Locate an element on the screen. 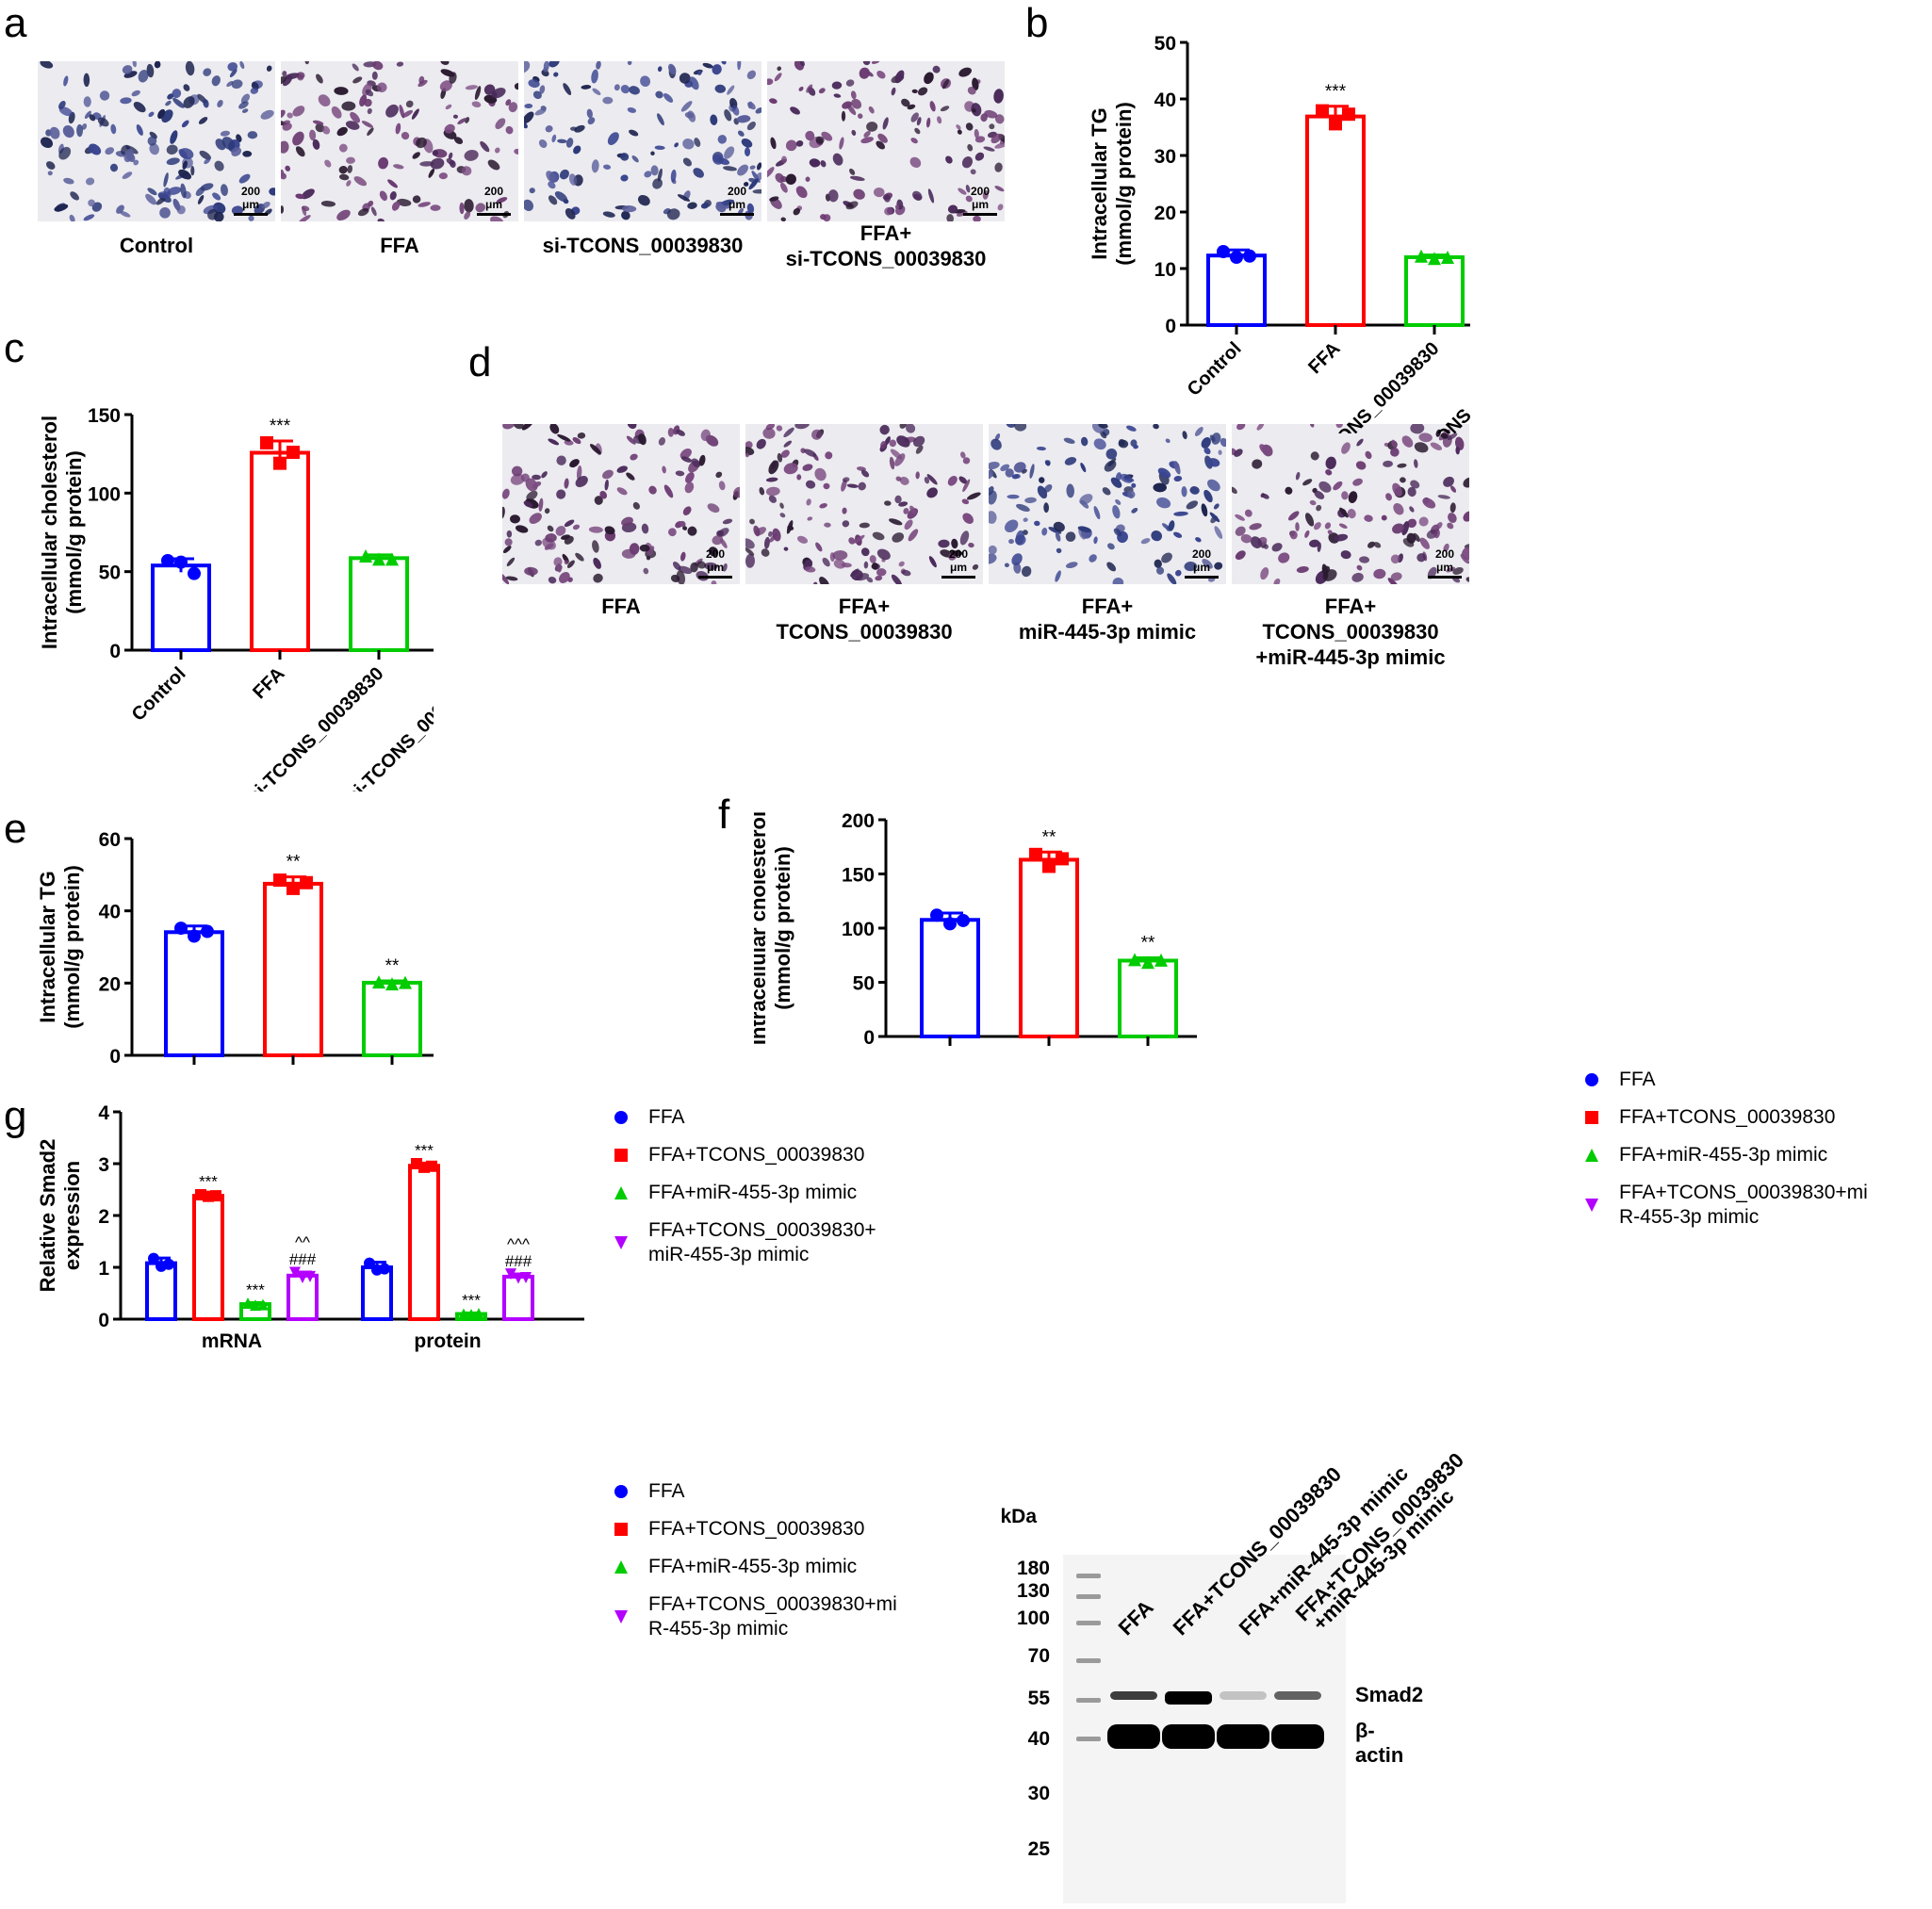 The width and height of the screenshot is (1932, 1909). legend-item-ffa: FFA is located at coordinates (755, 1491).